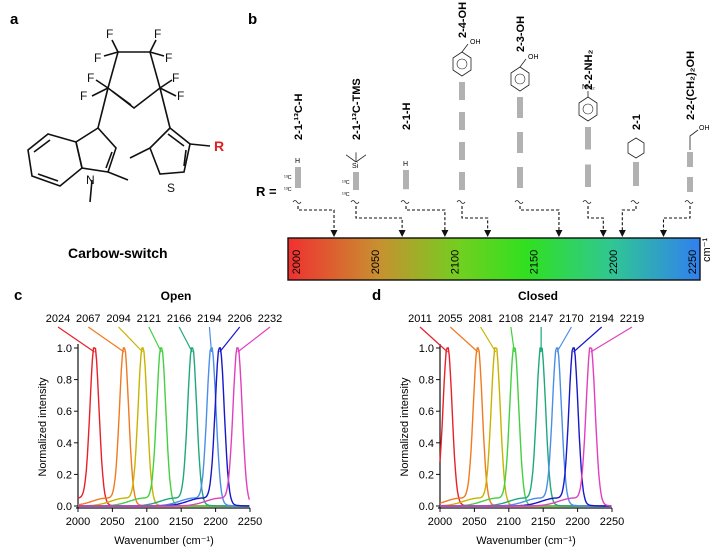 The height and width of the screenshot is (555, 723). Describe the element at coordinates (455, 262) in the screenshot. I see `scale-tick-label: 2100` at that location.